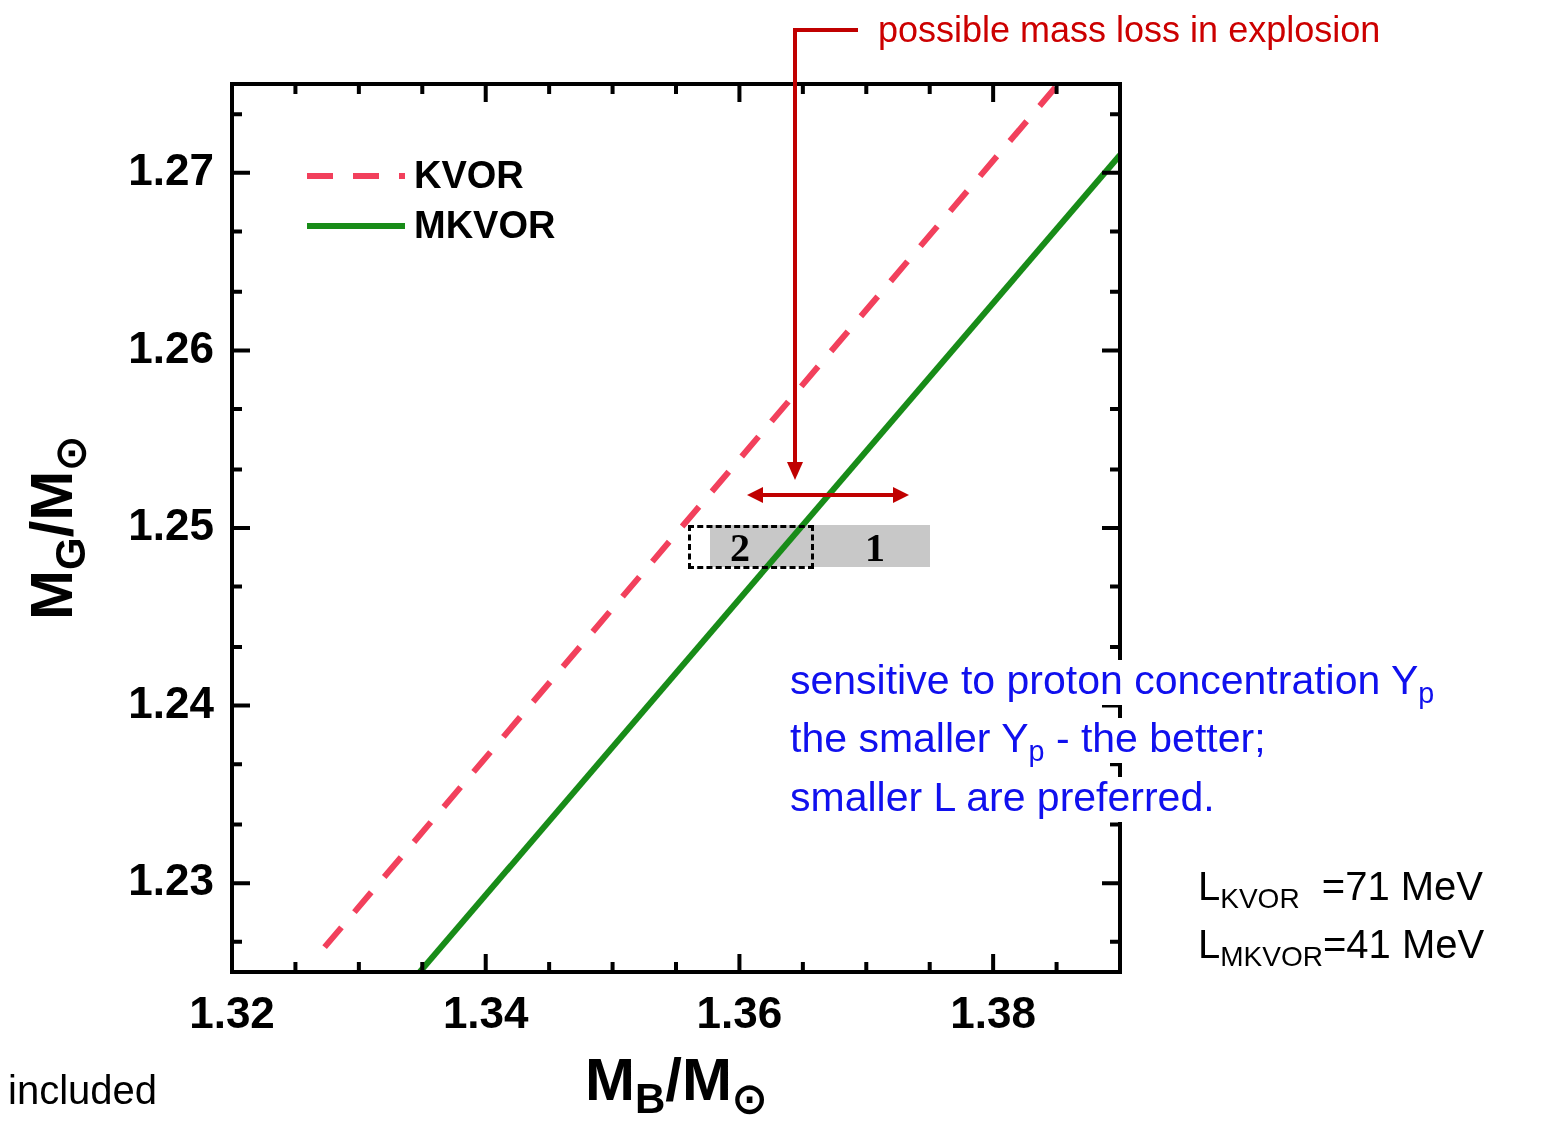  I want to click on x-tick-label: 1.34, so click(486, 1013).